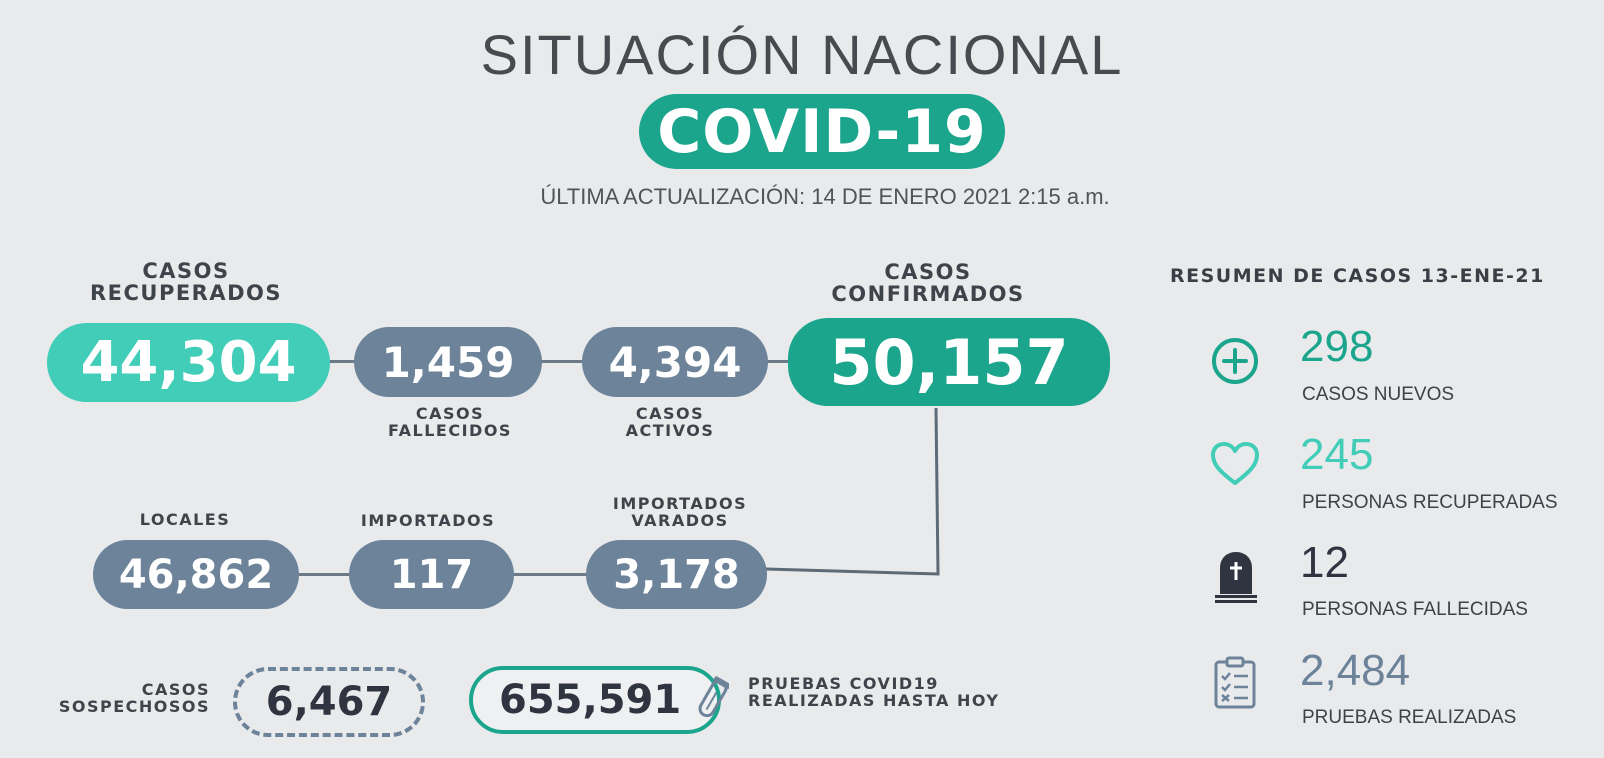 This screenshot has height=758, width=1604. I want to click on locales-label: LOCALES, so click(185, 519).